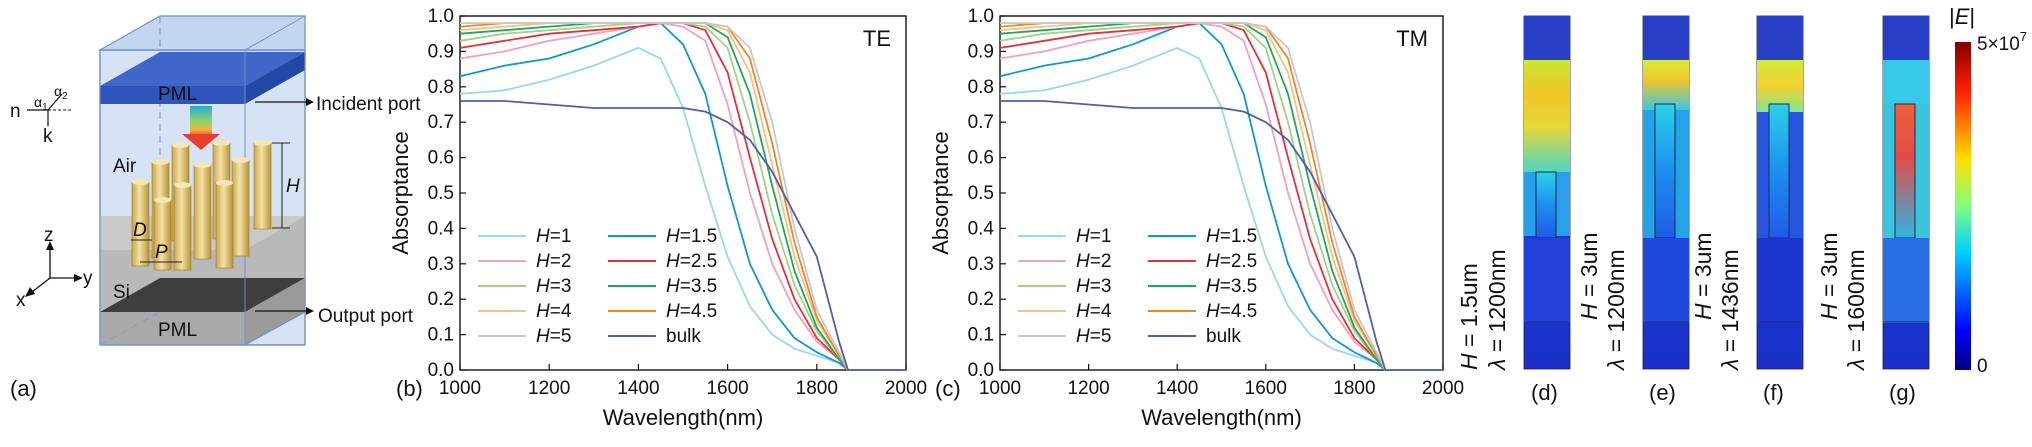  What do you see at coordinates (1443, 388) in the screenshot?
I see `x-tick-label: 2000` at bounding box center [1443, 388].